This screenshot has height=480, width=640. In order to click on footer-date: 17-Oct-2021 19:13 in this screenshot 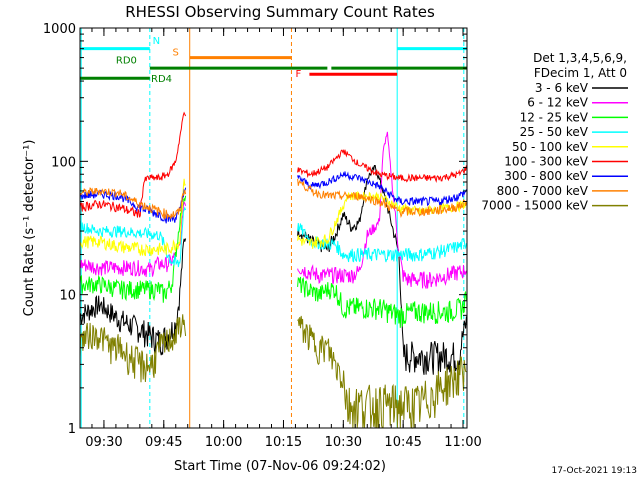, I will do `click(594, 471)`.